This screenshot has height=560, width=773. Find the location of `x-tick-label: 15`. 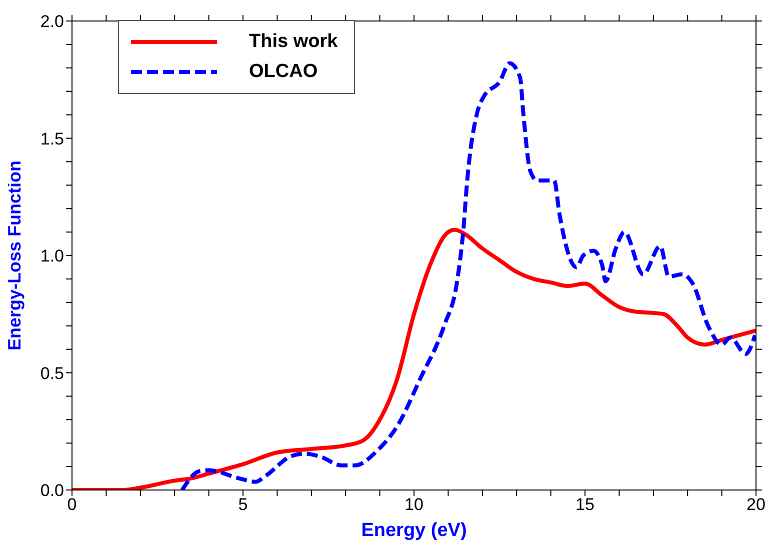

x-tick-label: 15 is located at coordinates (585, 504).